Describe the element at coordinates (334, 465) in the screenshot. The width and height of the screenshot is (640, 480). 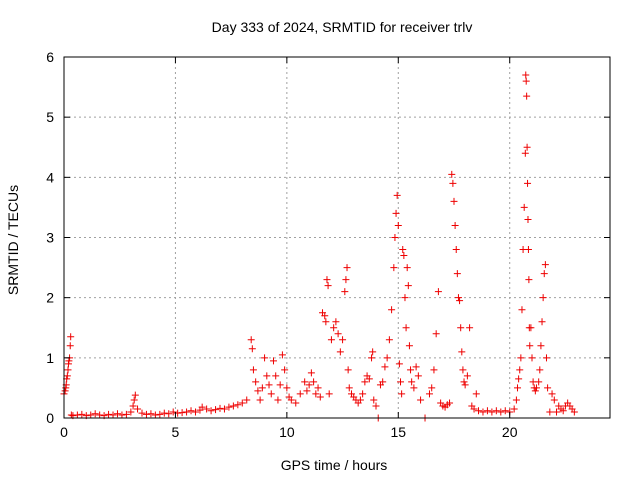
I see `x-axis-label: GPS time / hours` at that location.